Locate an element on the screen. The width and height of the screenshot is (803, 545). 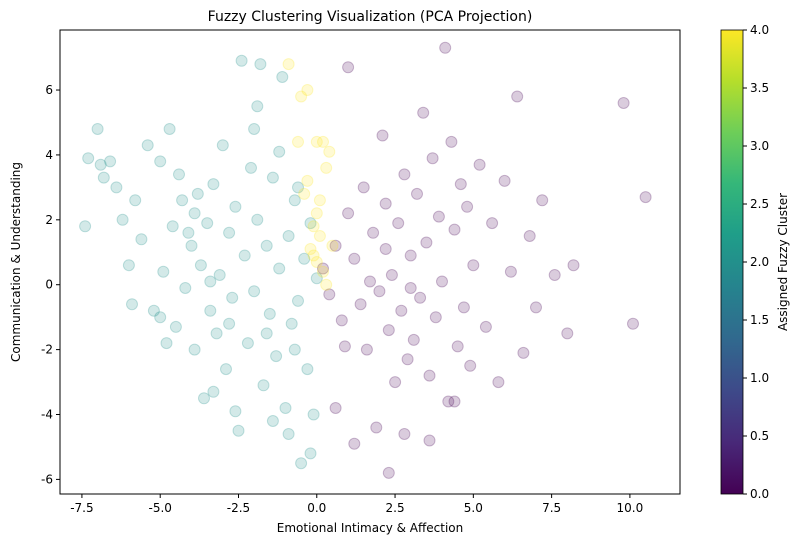
colorbar-label: Assigned Fuzzy Cluster is located at coordinates (783, 262).